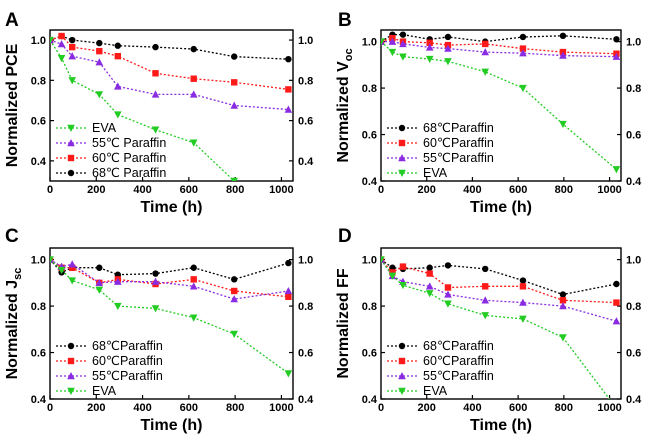 This screenshot has height=439, width=671. Describe the element at coordinates (369, 136) in the screenshot. I see `y-tick-label-left: 0.6` at that location.